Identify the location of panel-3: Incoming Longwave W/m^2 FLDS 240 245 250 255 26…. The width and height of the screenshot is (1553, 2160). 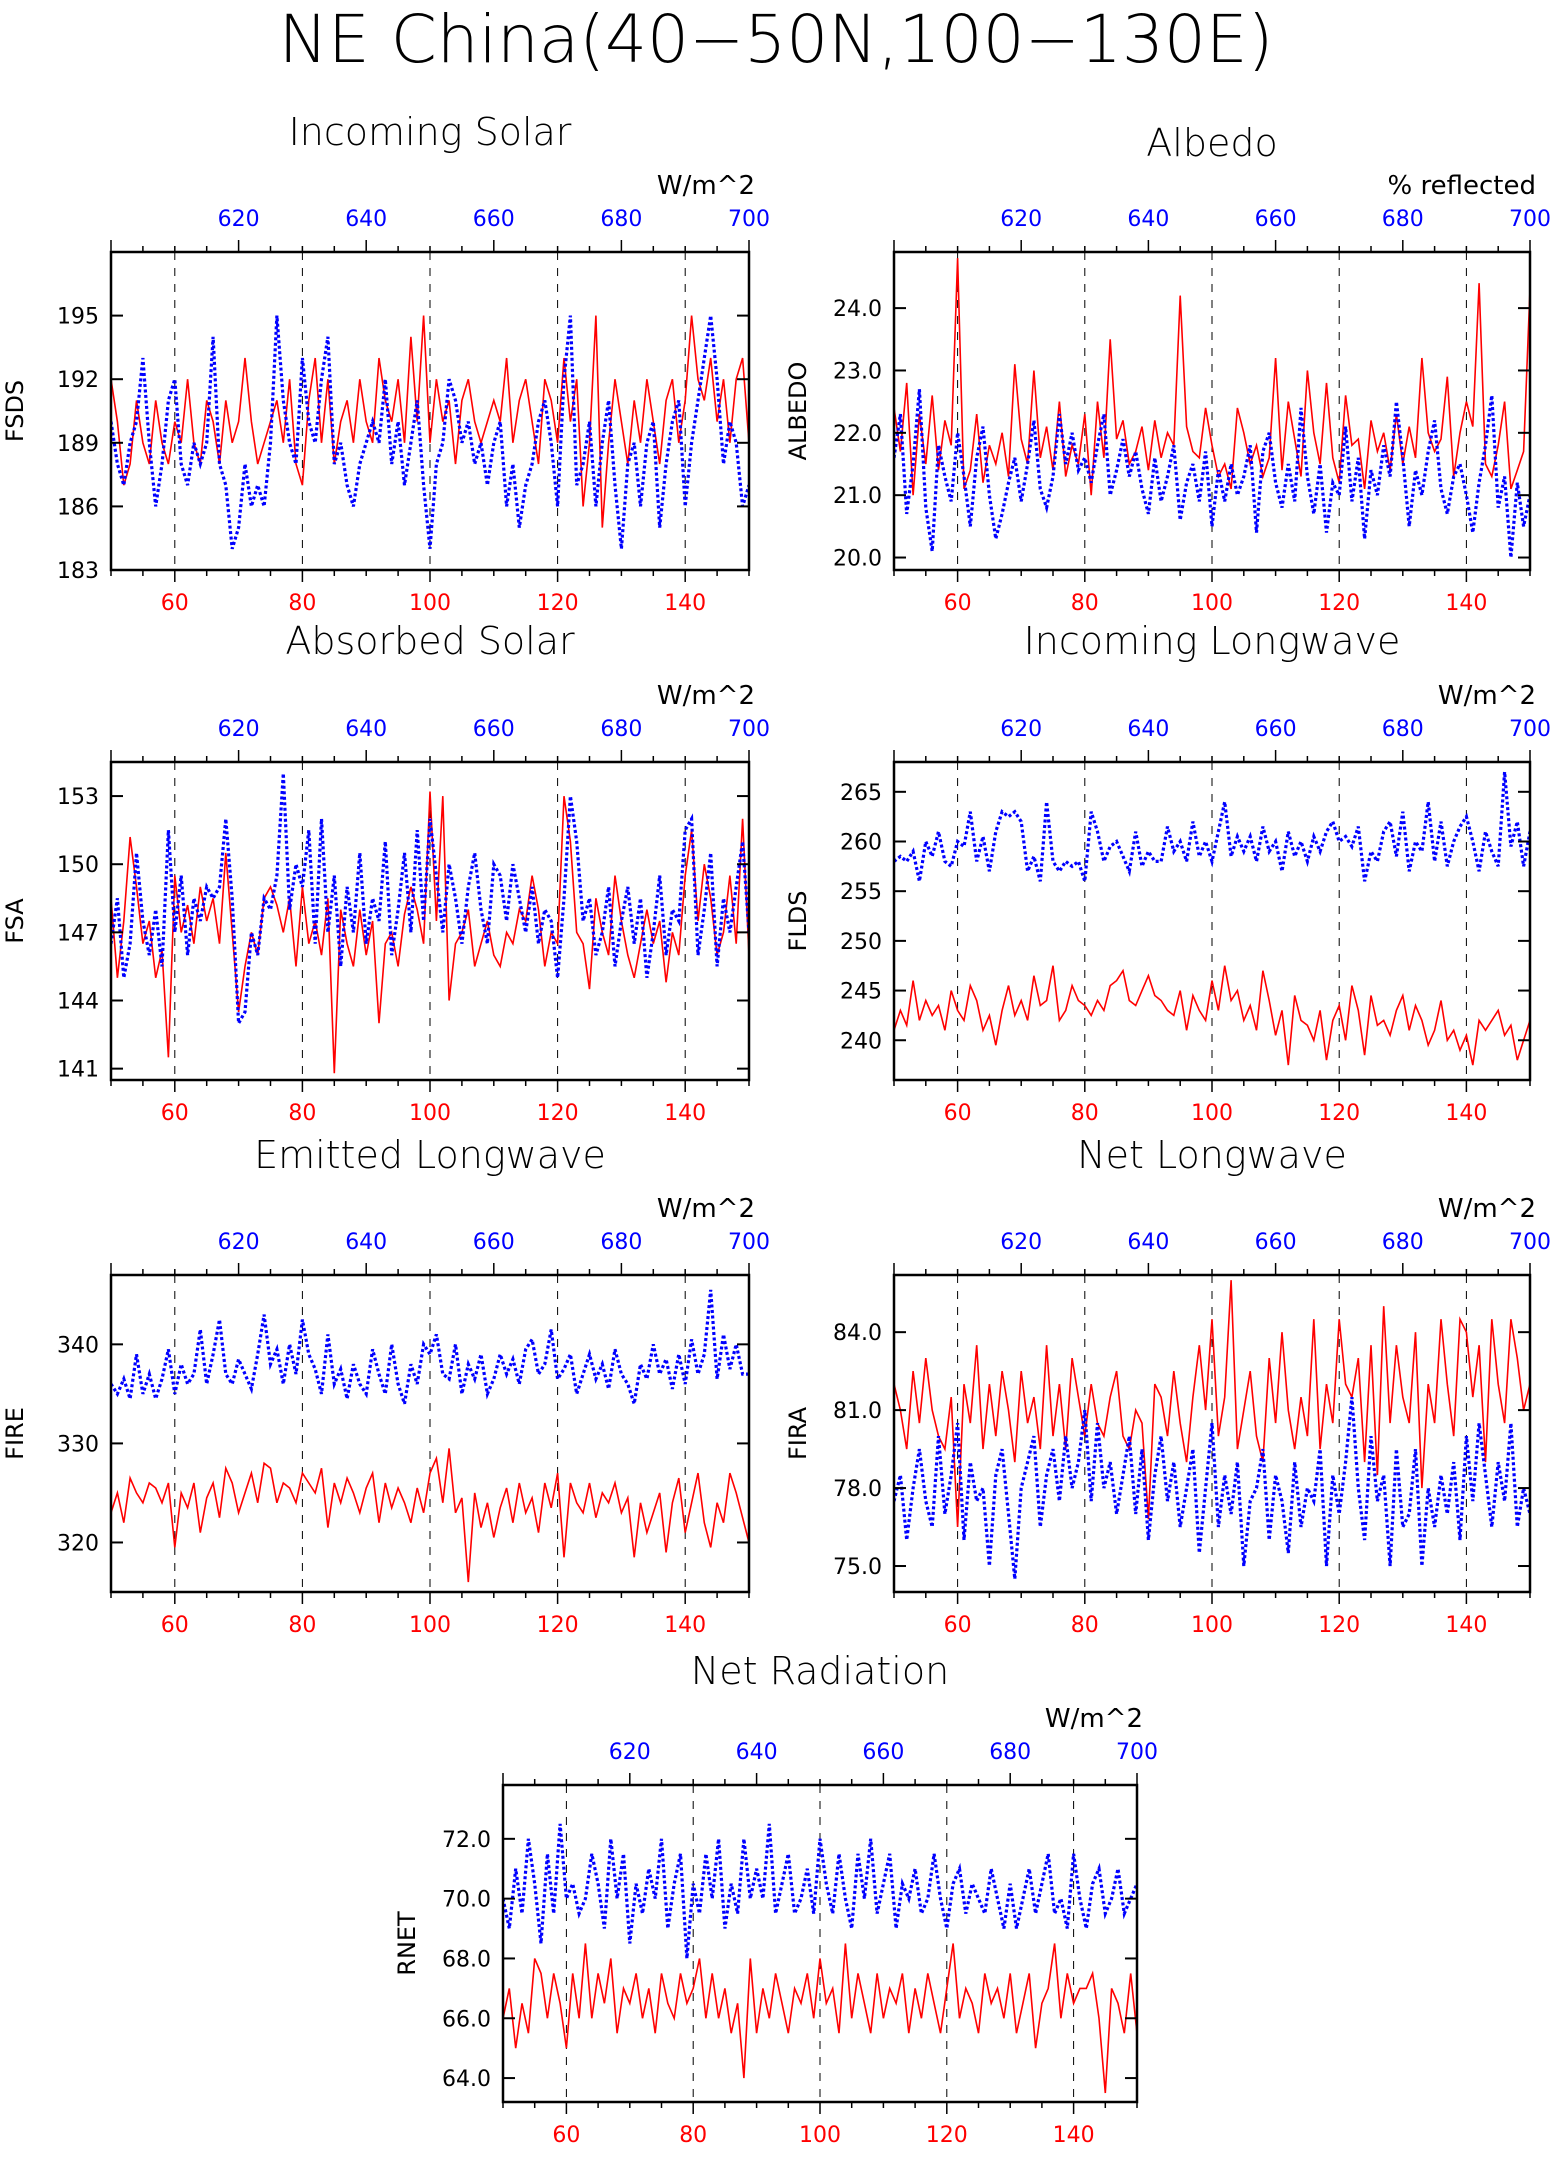
(1167, 872).